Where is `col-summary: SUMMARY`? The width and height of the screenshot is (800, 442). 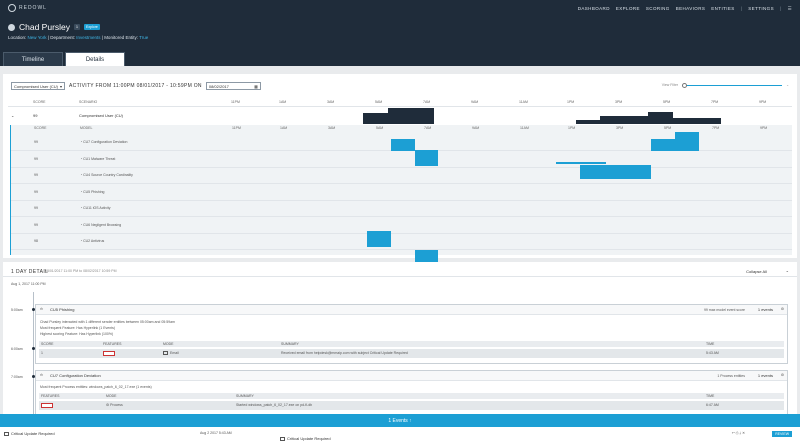 col-summary: SUMMARY is located at coordinates (245, 396).